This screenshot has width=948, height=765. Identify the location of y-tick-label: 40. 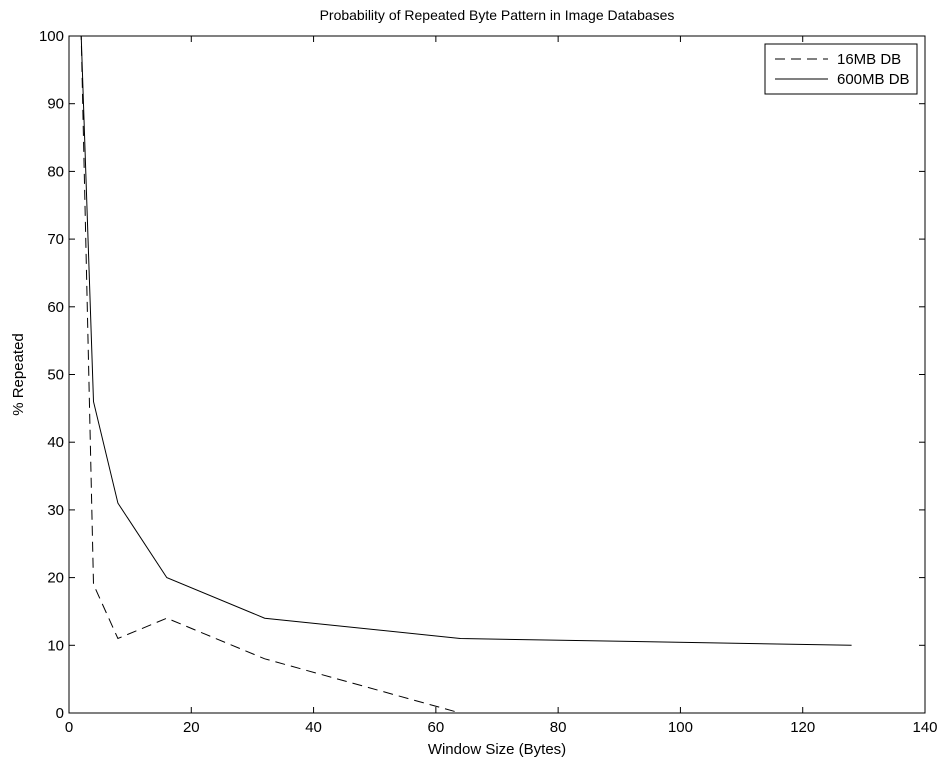
(55, 442).